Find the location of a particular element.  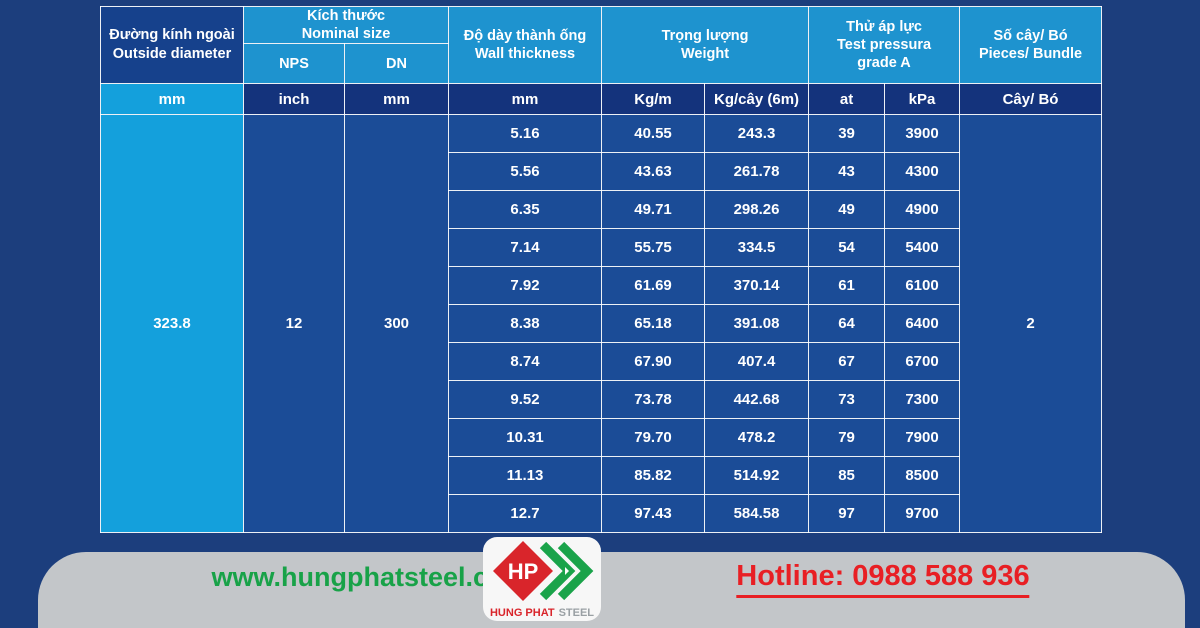

pressure-kpa-cell: 6100 is located at coordinates (922, 286).